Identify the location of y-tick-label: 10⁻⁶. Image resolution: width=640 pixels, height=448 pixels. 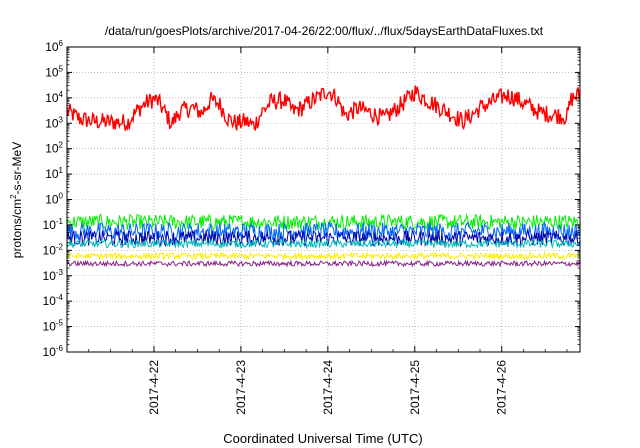
(53, 351).